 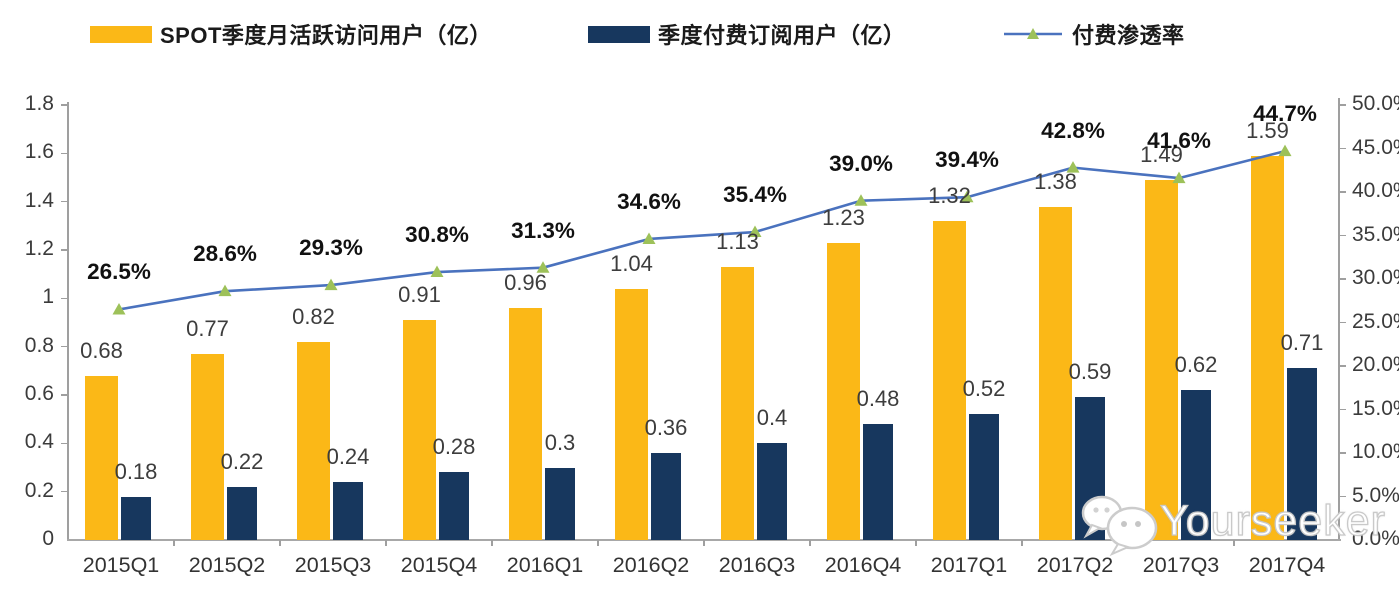 I want to click on legend-item-subscribers: 季度付费订阅用户（亿）, so click(x=747, y=34).